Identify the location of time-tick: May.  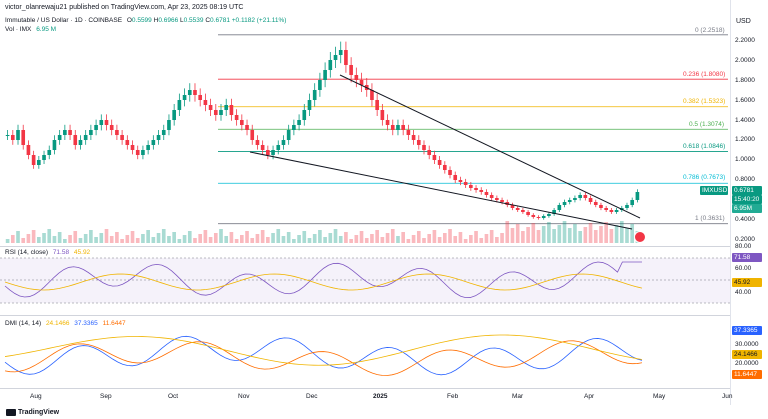
(659, 396).